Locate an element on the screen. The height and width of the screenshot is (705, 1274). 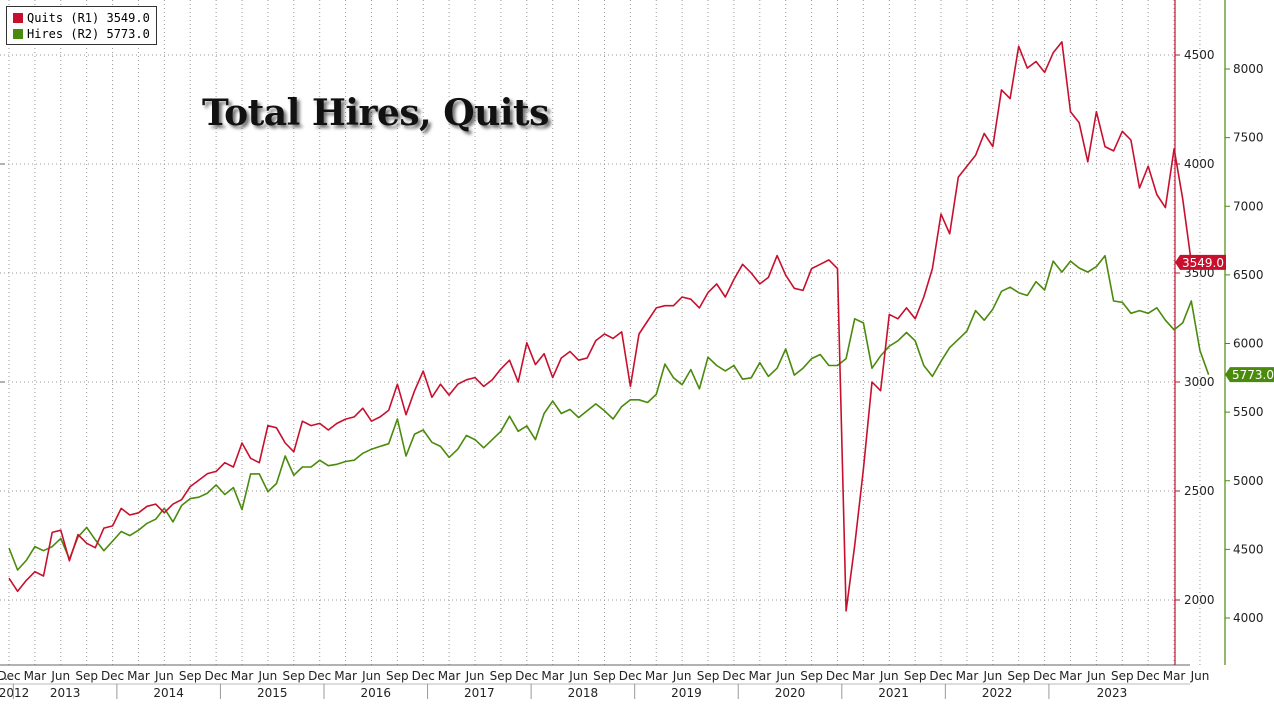
label-layer: 3549.0 5773.0 is located at coordinates (1224, 318).